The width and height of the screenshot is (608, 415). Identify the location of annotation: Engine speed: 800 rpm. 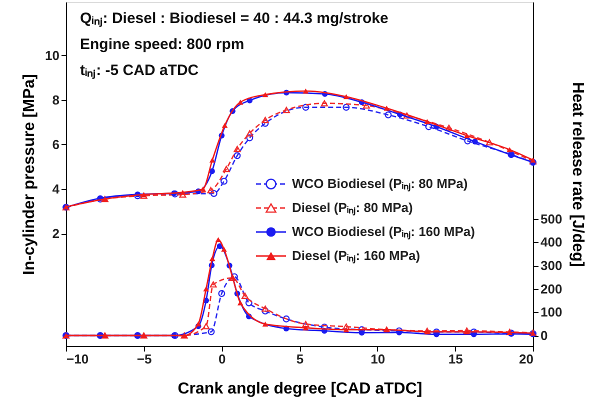
(162, 44).